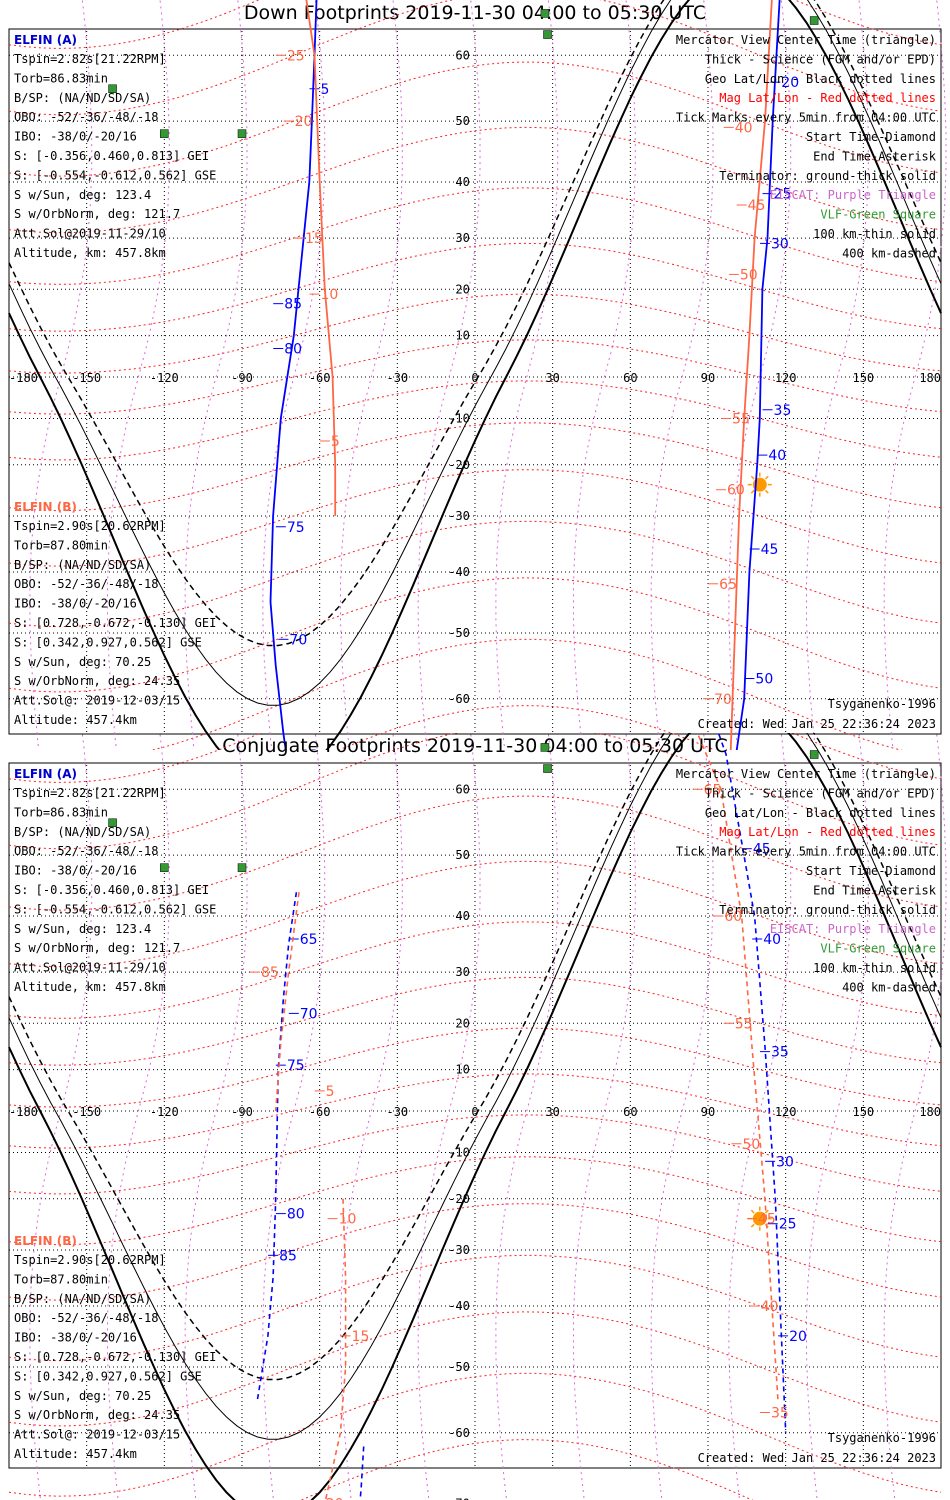 This screenshot has width=950, height=1500. Describe the element at coordinates (397, 378) in the screenshot. I see `x-tick-label: -30` at that location.